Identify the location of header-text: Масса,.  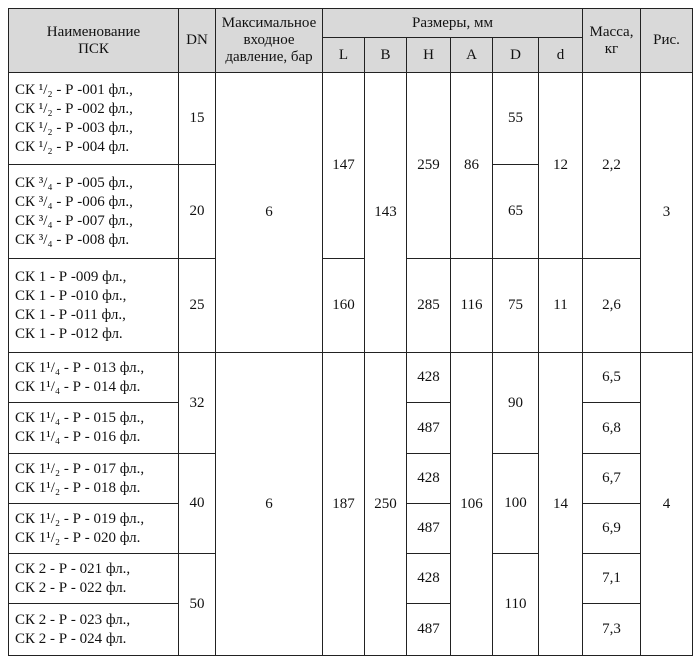
(611, 31).